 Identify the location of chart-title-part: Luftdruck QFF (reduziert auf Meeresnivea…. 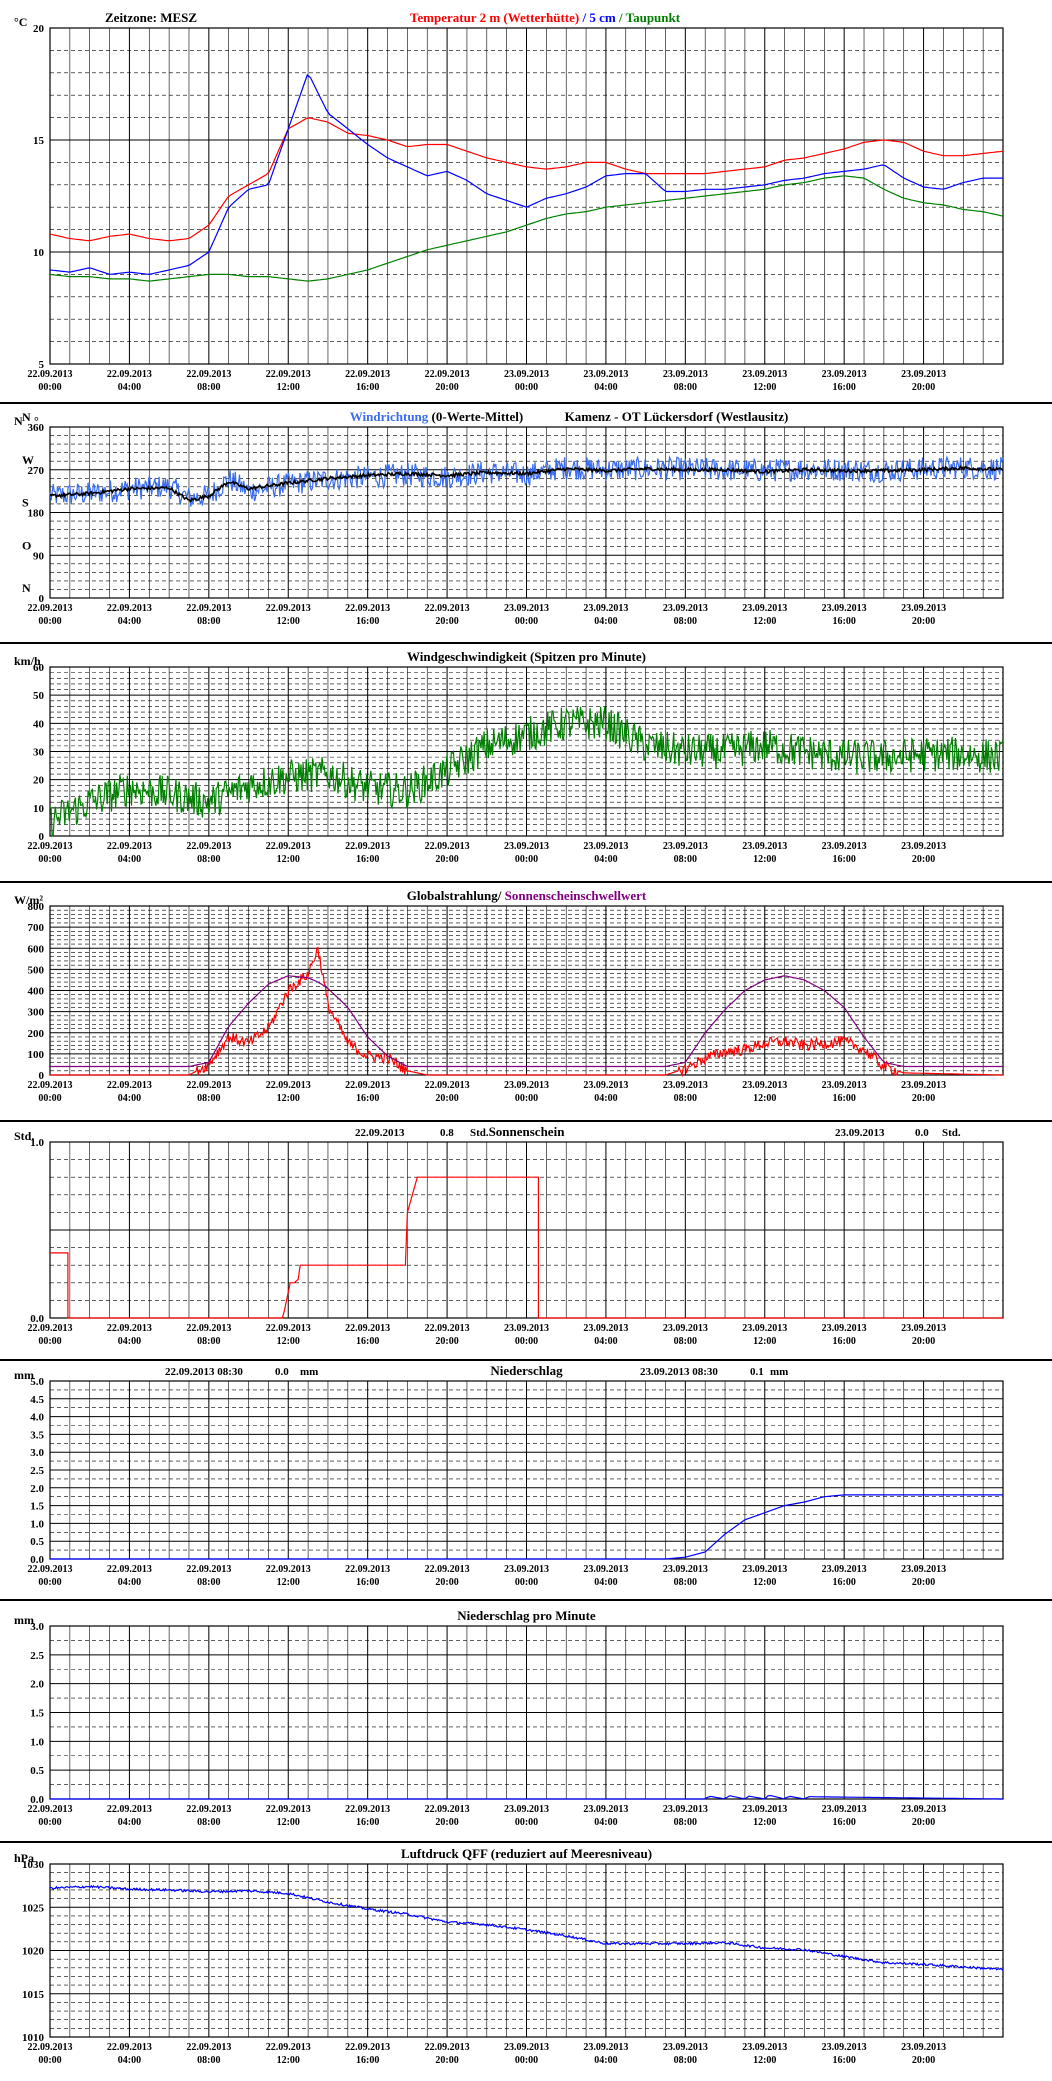
(526, 1853).